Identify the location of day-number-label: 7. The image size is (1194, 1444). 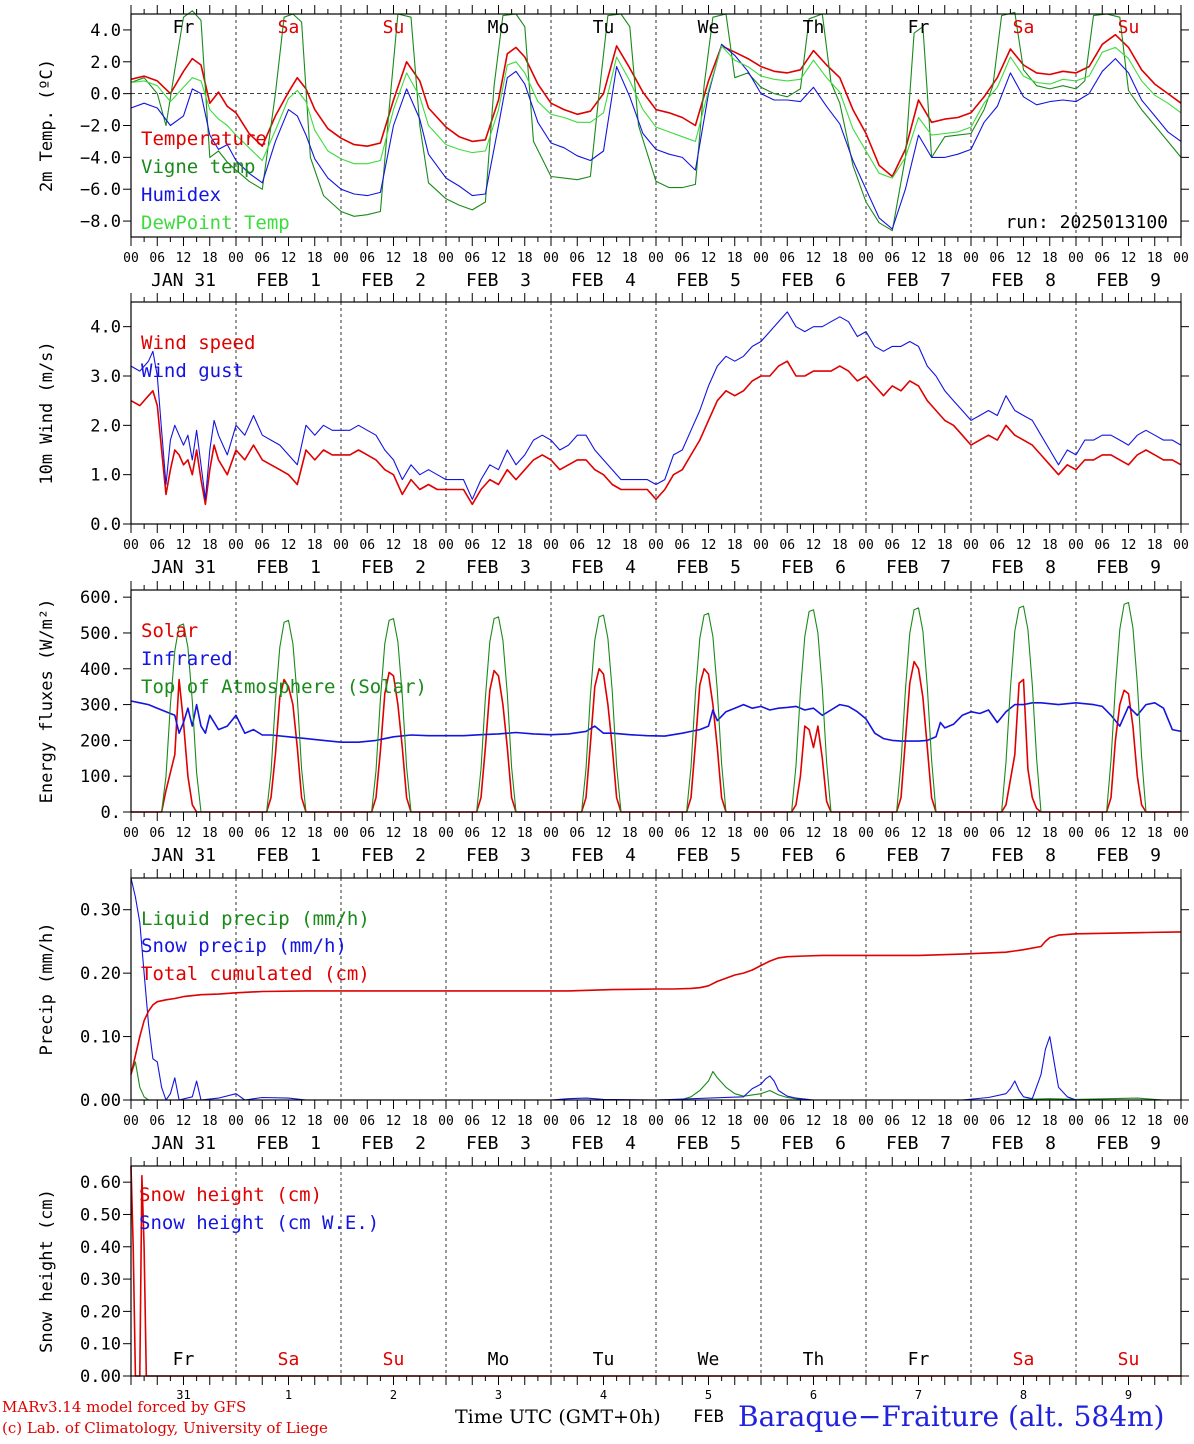
(918, 1395).